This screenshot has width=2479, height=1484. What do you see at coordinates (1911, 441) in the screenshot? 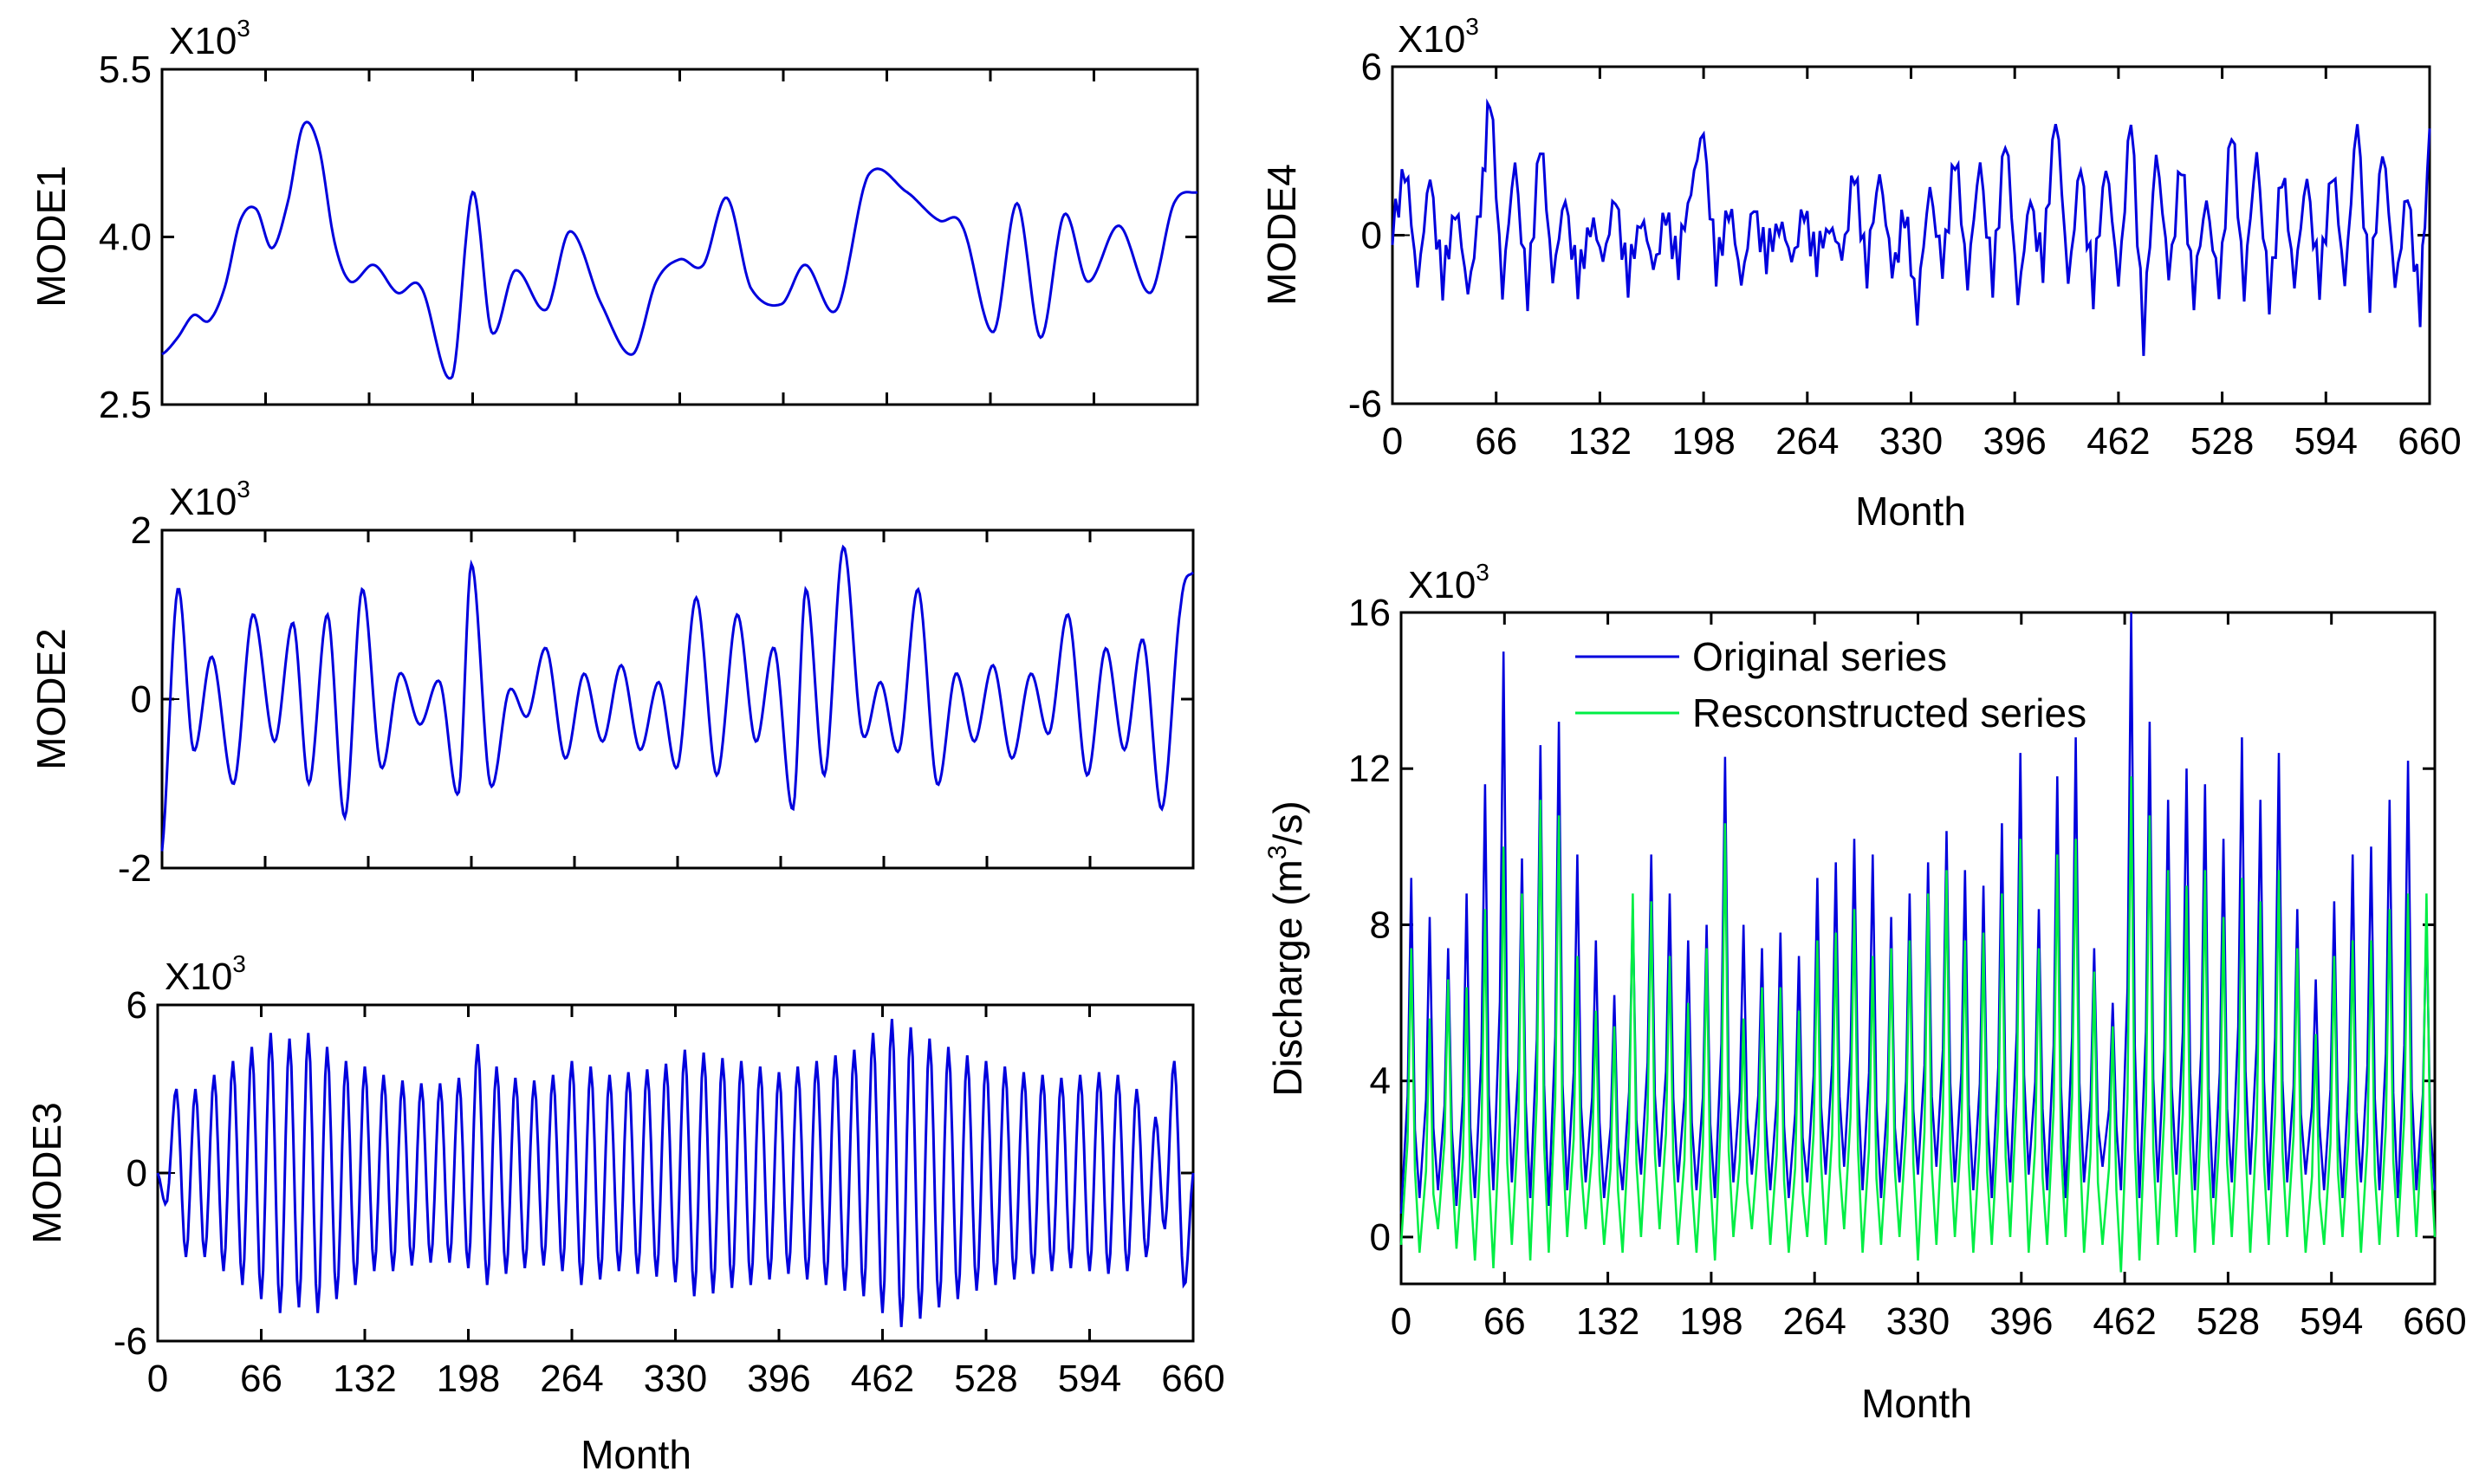
I see `mode4-xtick-label: 330` at bounding box center [1911, 441].